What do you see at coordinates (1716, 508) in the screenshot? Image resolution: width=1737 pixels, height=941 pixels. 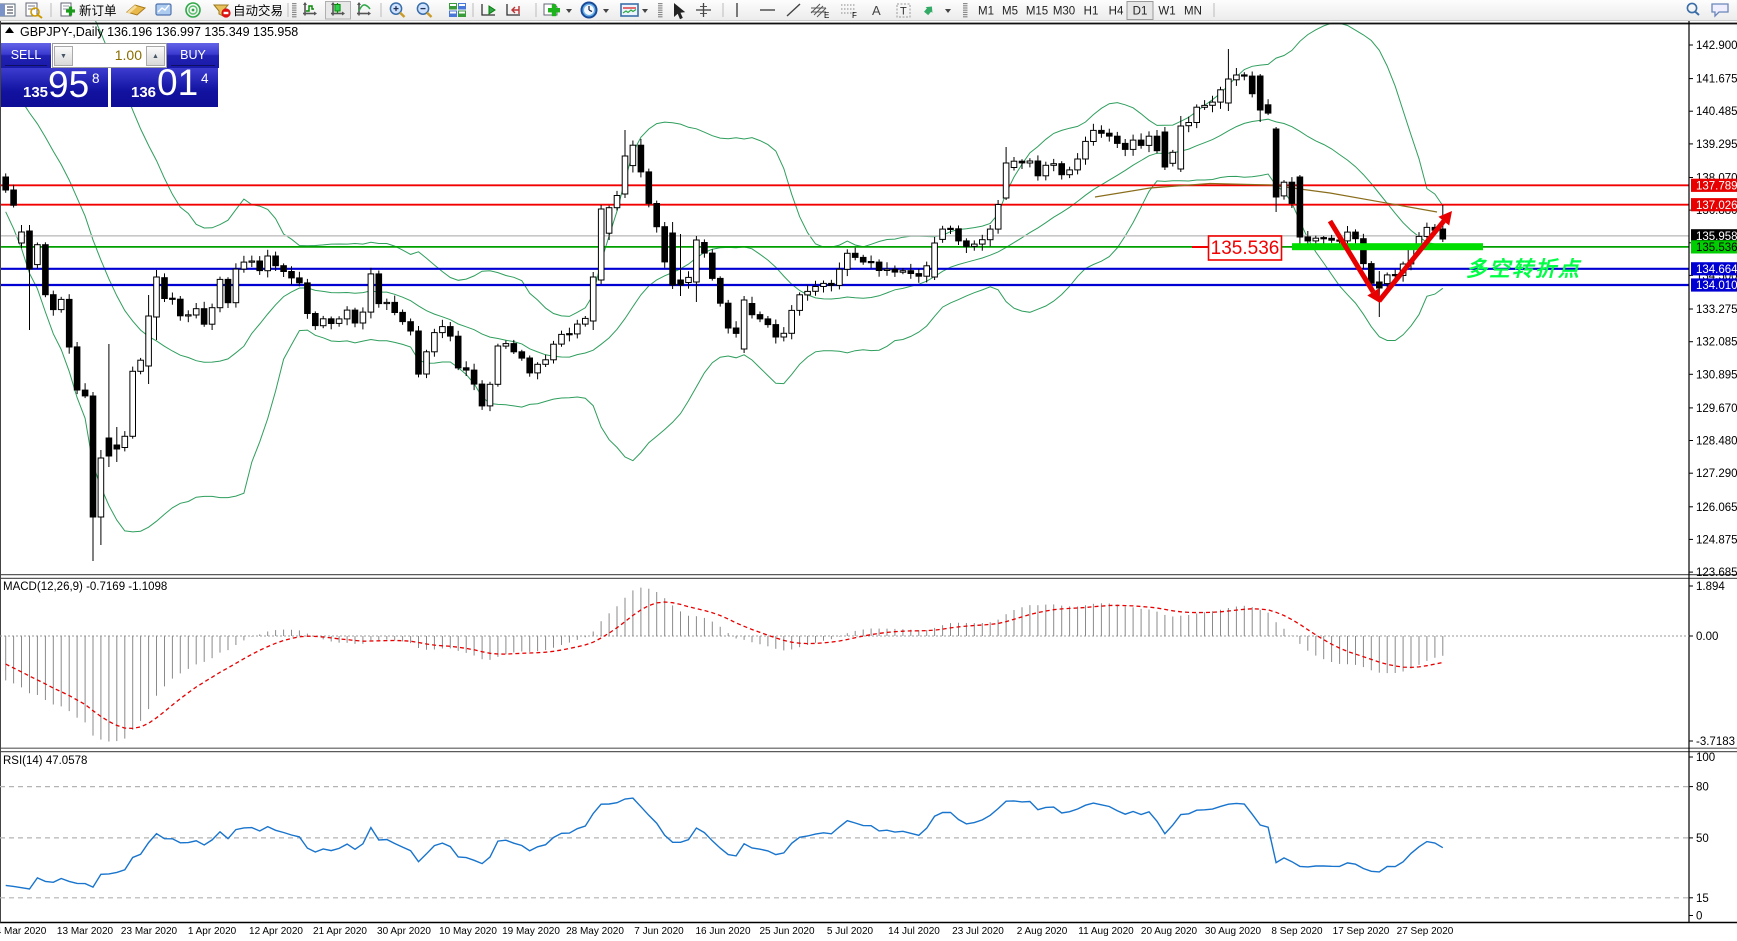 I see `svg-text: 126.065` at bounding box center [1716, 508].